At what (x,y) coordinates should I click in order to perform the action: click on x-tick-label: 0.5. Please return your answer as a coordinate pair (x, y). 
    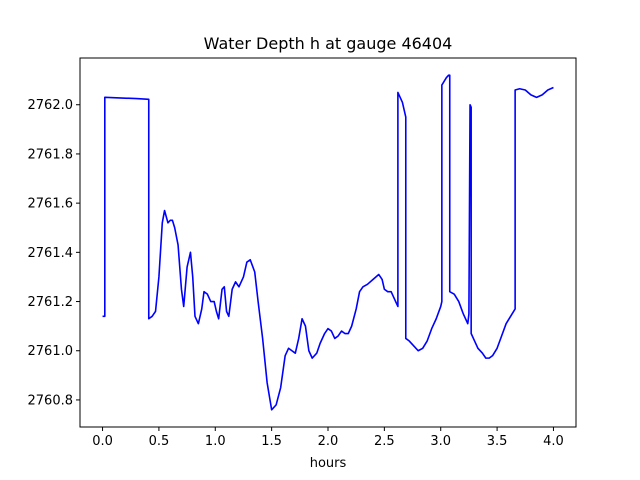
    Looking at the image, I should click on (159, 441).